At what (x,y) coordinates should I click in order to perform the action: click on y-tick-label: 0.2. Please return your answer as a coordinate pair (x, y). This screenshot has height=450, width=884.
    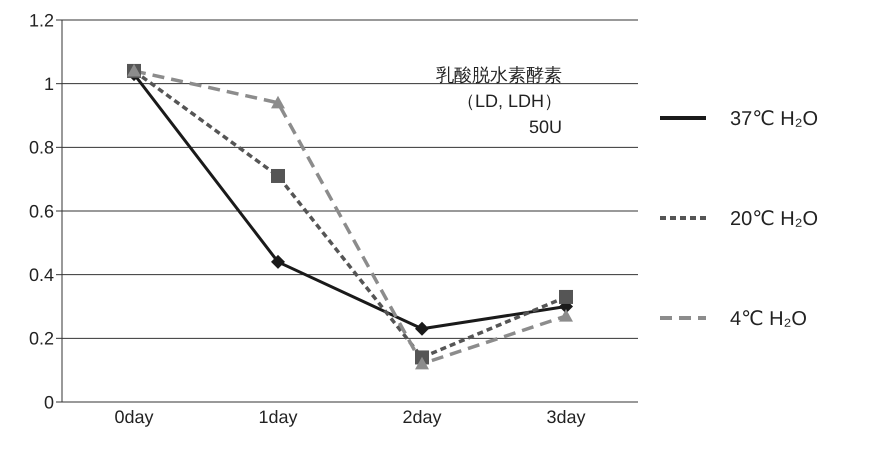
    Looking at the image, I should click on (41, 338).